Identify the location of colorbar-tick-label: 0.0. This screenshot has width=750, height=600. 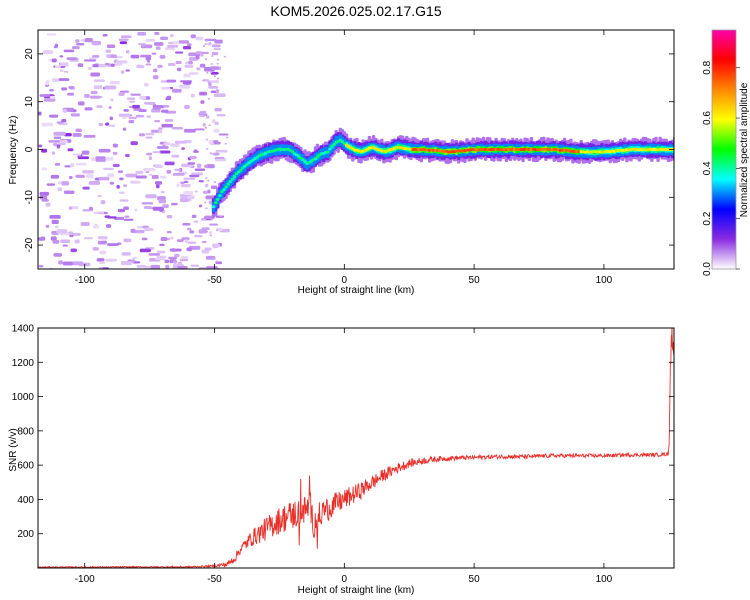
(707, 269).